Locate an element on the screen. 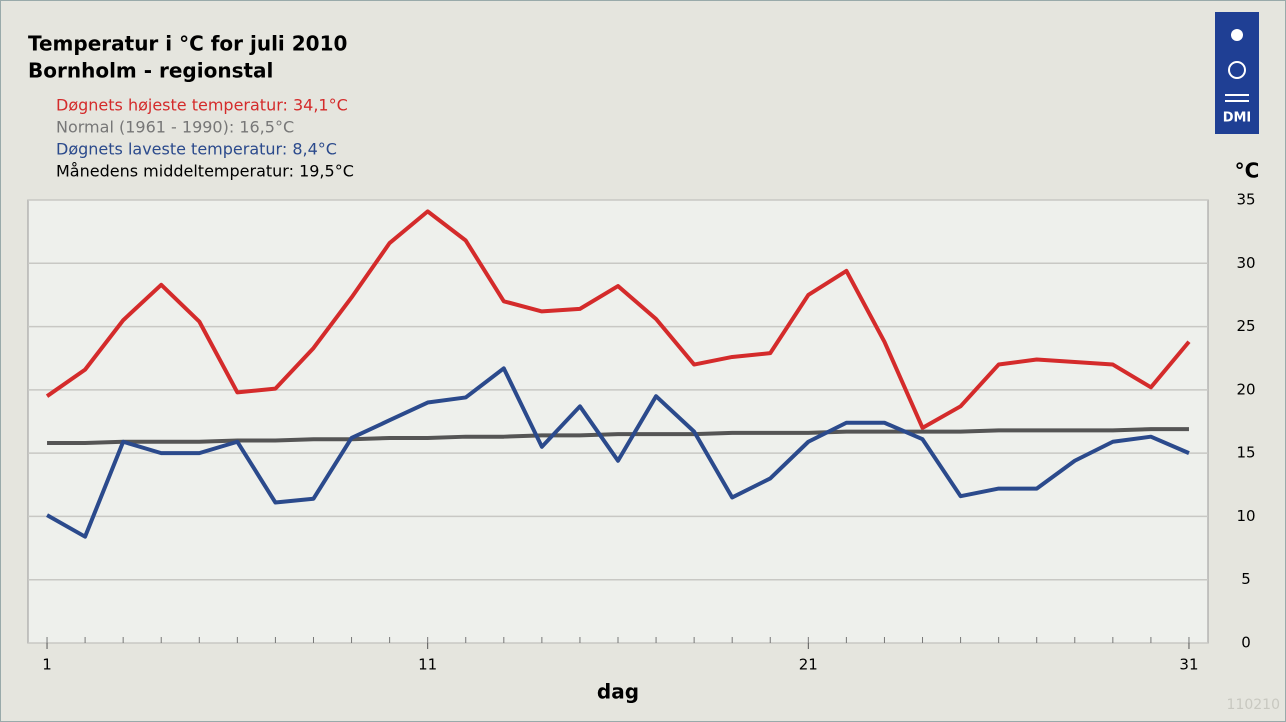 This screenshot has height=722, width=1286. x-tick-label: 31 is located at coordinates (1188, 665).